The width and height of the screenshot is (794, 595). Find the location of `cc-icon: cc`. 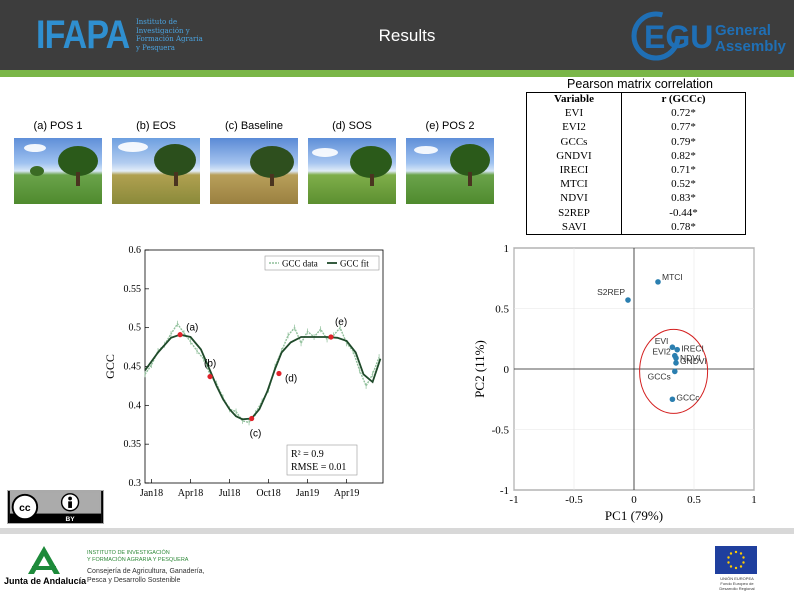

cc-icon: cc is located at coordinates (25, 508).